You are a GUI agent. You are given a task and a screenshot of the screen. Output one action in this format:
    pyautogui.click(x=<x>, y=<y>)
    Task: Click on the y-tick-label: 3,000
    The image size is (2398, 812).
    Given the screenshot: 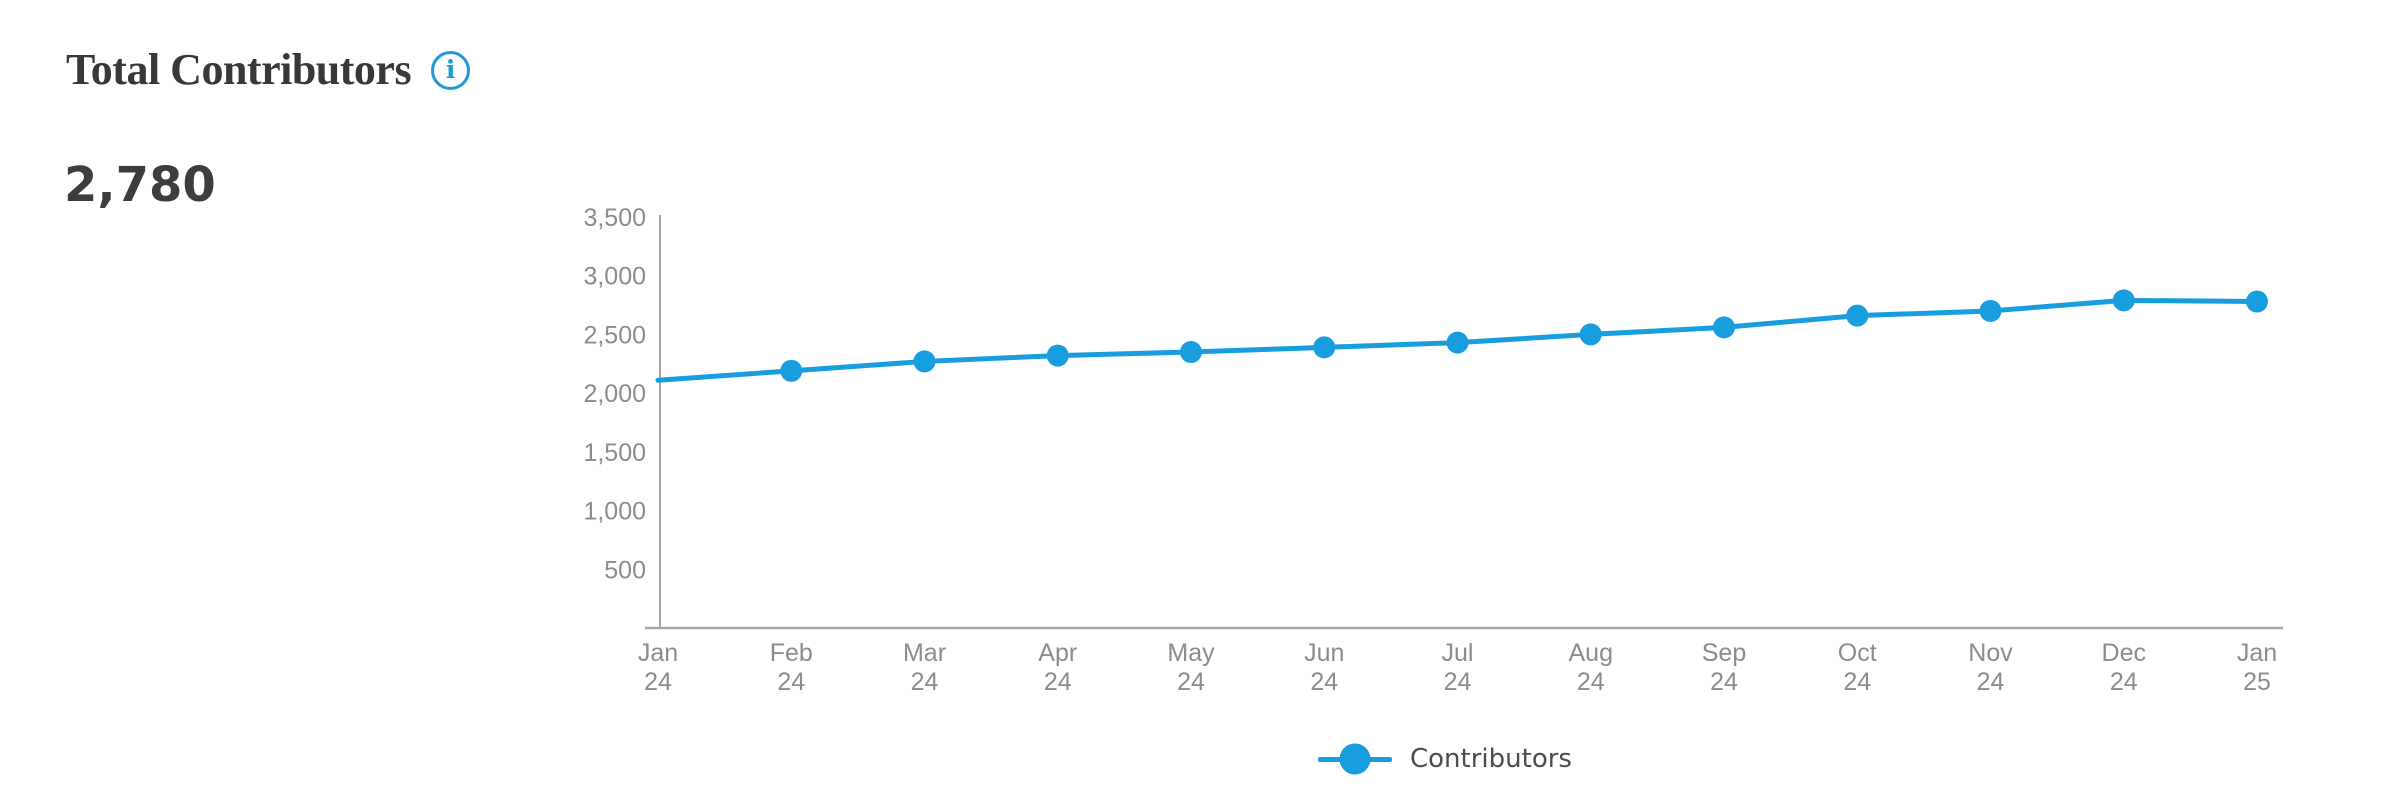 What is the action you would take?
    pyautogui.click(x=614, y=277)
    